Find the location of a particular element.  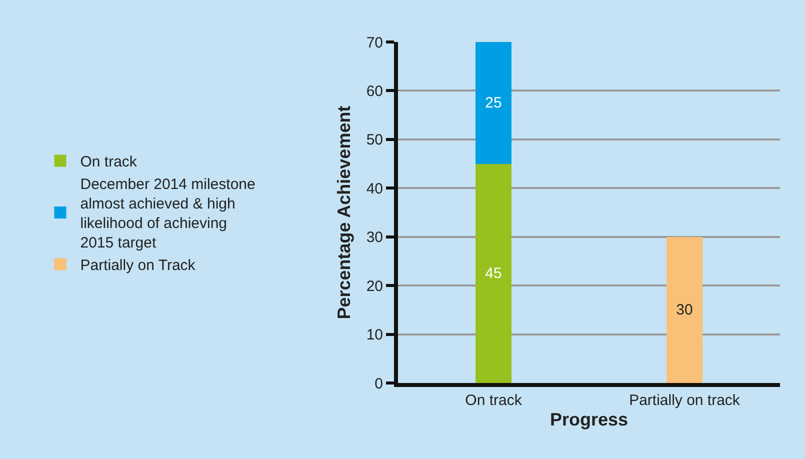

y-tick-label: 20 is located at coordinates (374, 286).